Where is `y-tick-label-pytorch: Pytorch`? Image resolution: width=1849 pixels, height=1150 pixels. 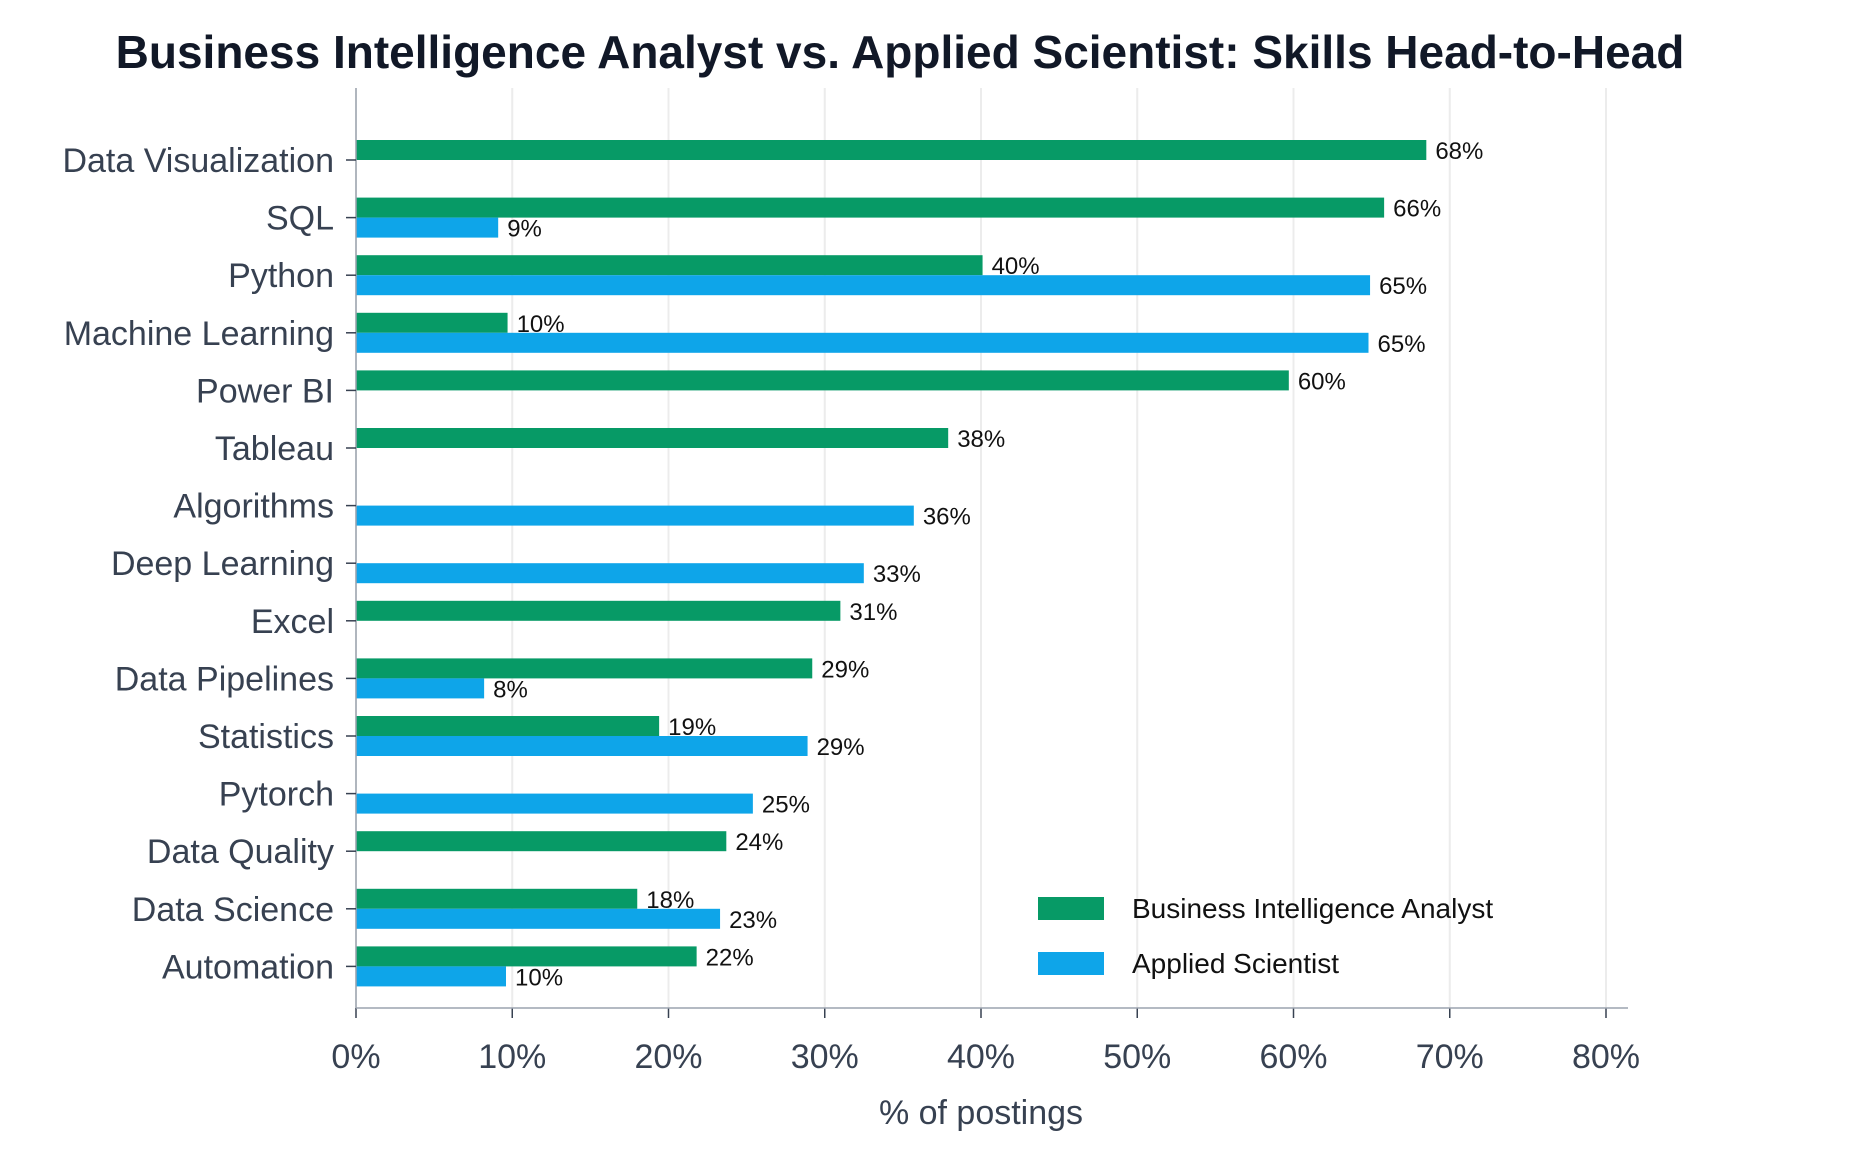 y-tick-label-pytorch: Pytorch is located at coordinates (276, 795).